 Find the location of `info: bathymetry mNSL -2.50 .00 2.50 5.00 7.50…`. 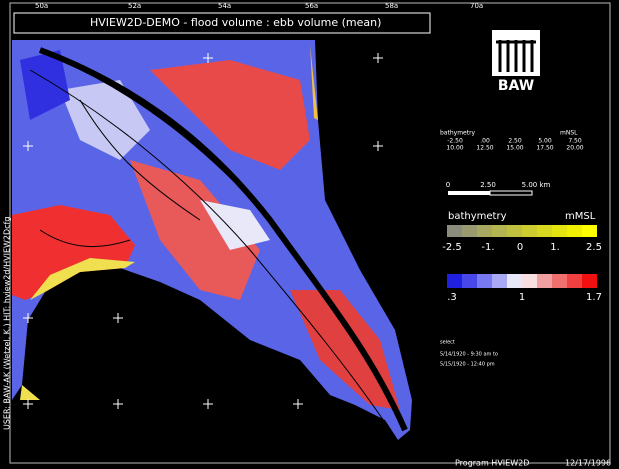

info: bathymetry mNSL -2.50 .00 2.50 5.00 7.50… is located at coordinates (512, 141).